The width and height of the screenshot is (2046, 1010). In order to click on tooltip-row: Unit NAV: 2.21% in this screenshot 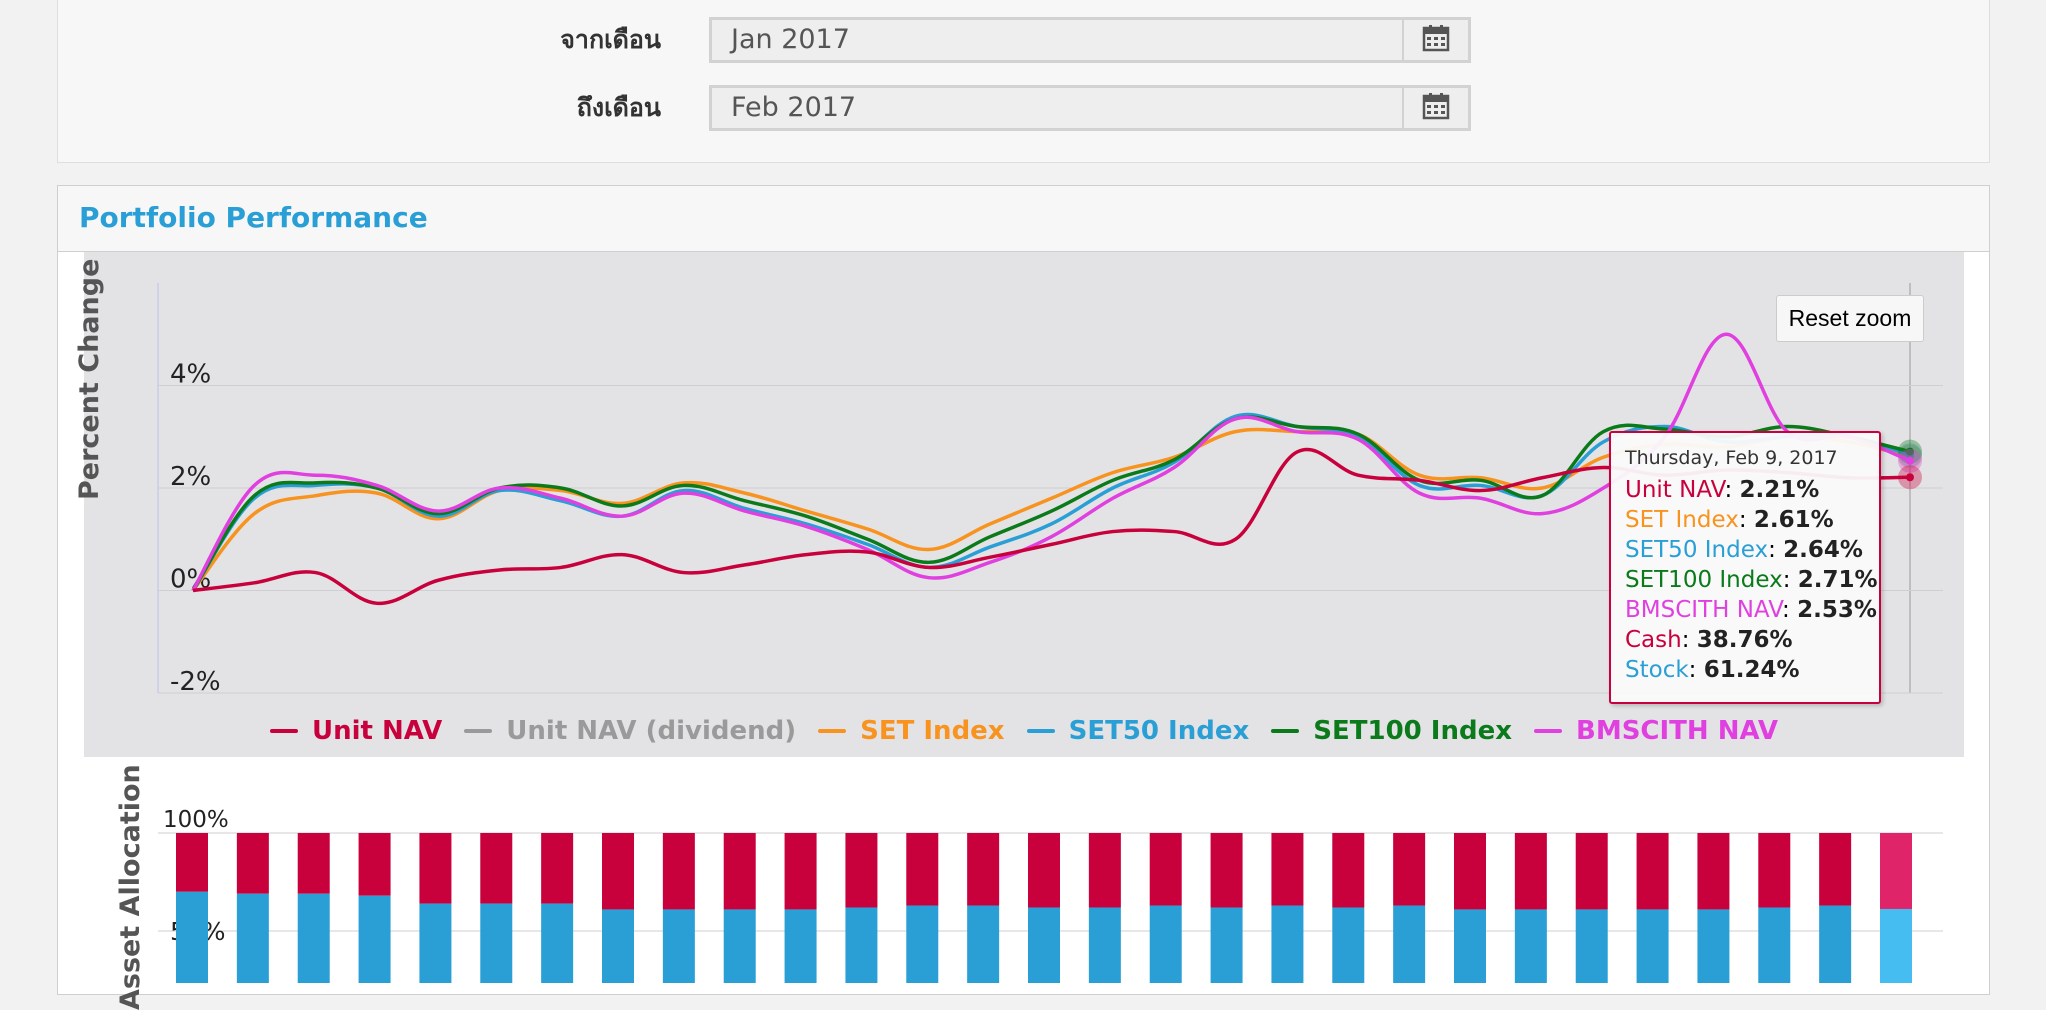, I will do `click(1752, 490)`.